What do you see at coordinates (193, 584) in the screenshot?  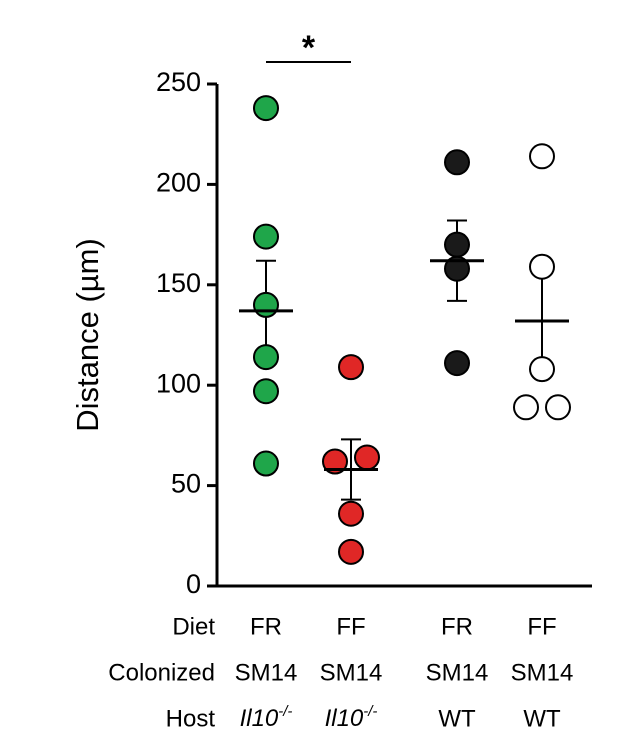 I see `y-tick-label: 0` at bounding box center [193, 584].